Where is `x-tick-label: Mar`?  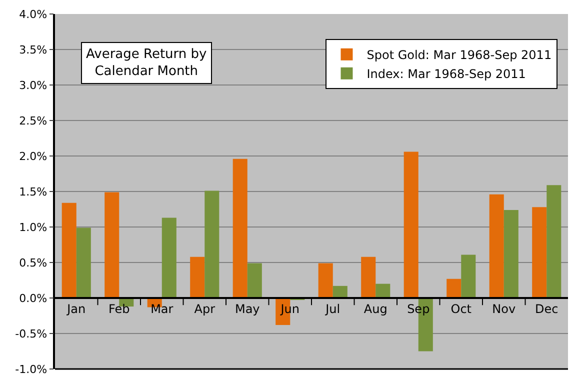
x-tick-label: Mar is located at coordinates (162, 309).